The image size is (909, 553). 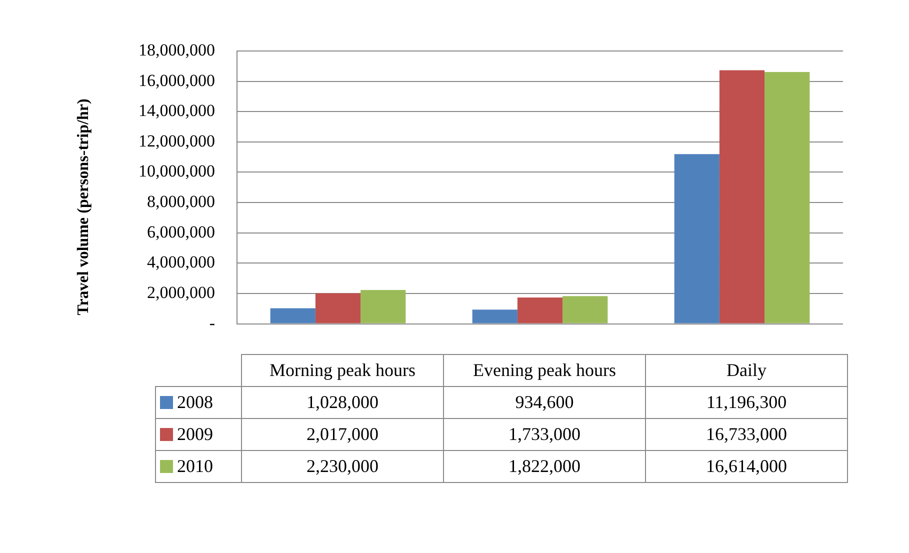 I want to click on data-label: 11,196,300, so click(x=747, y=402).